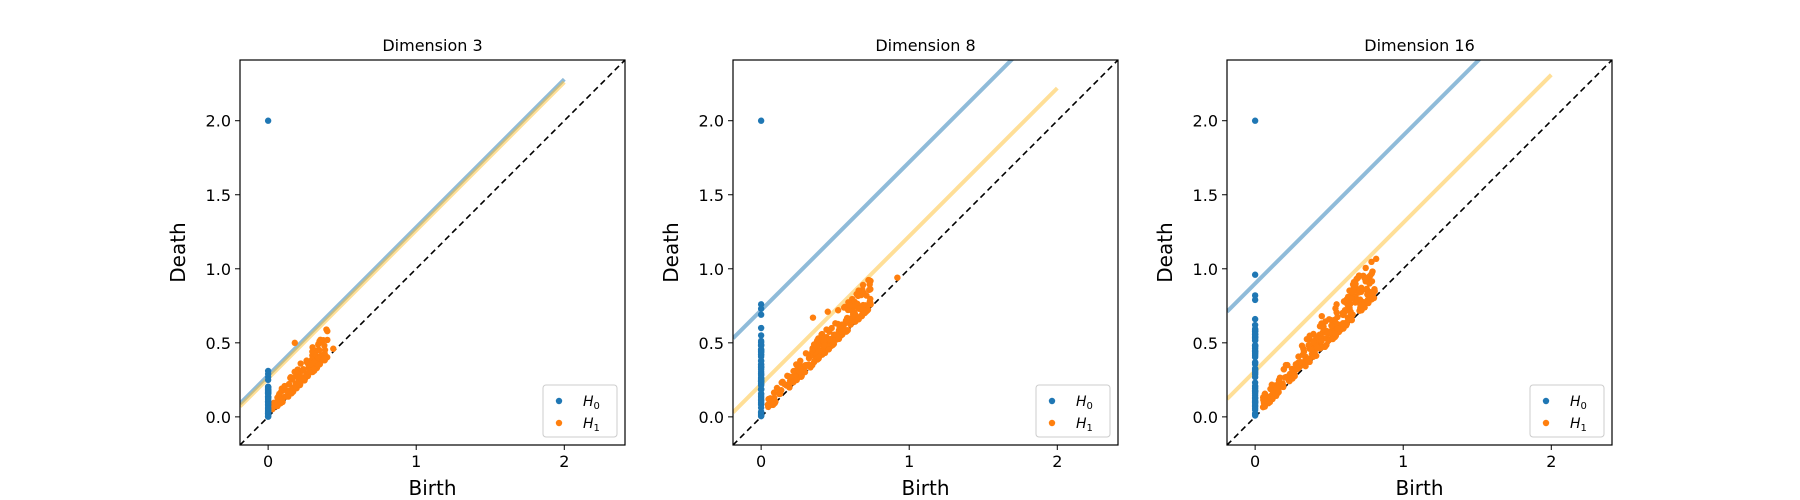 The width and height of the screenshot is (1800, 500). Describe the element at coordinates (580, 411) in the screenshot. I see `legend-box` at that location.